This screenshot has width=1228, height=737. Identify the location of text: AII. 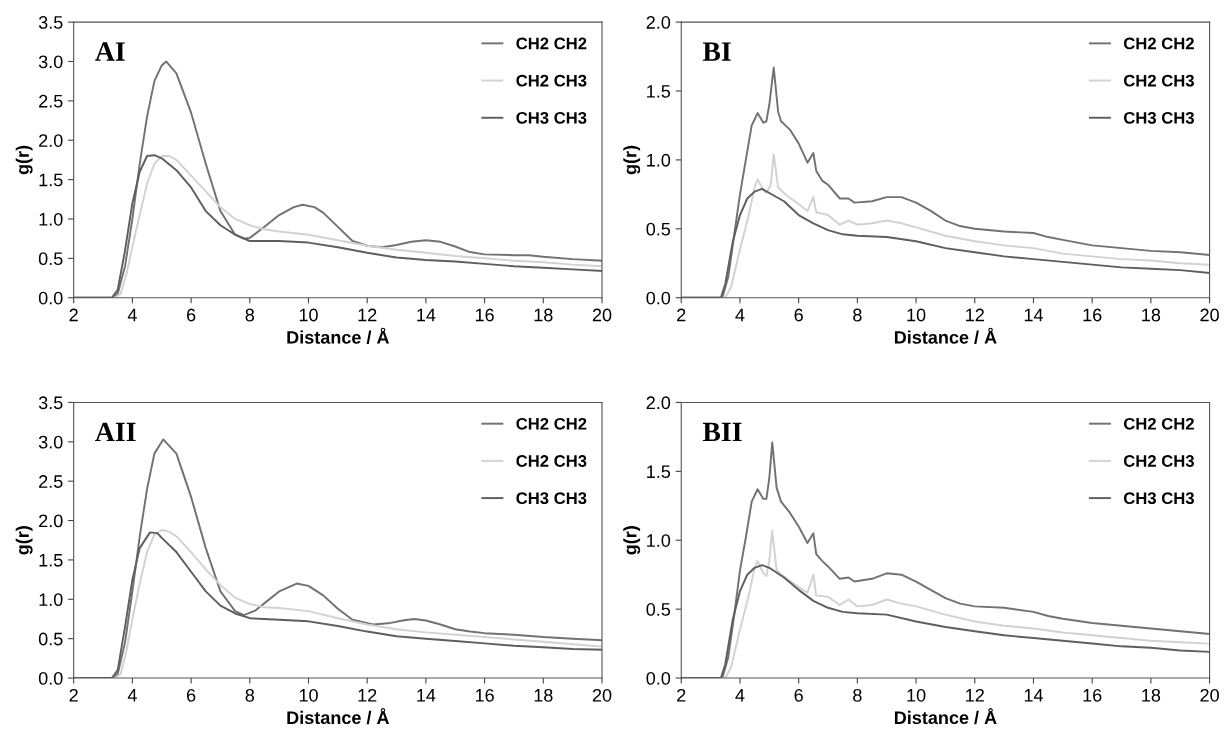
(115, 432).